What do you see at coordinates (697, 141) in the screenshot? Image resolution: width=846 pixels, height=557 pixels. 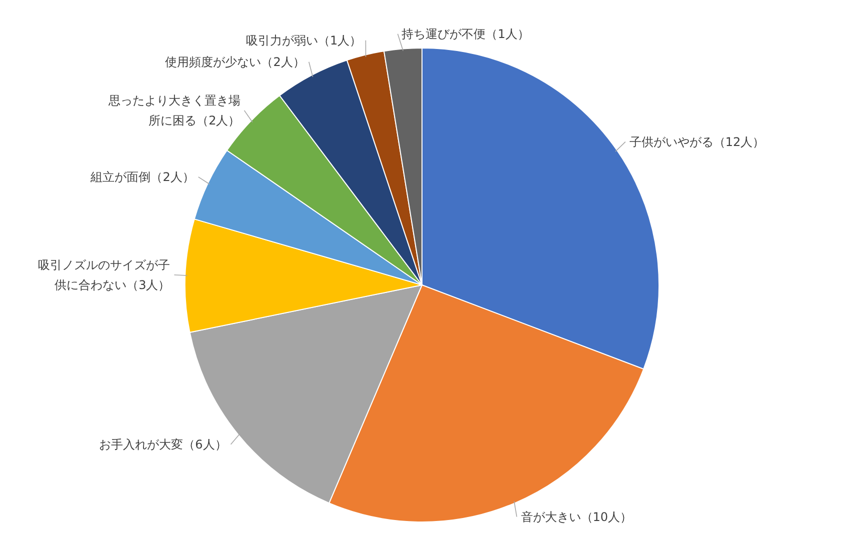 I see `slice-label: 子供がいやがる（12人）` at bounding box center [697, 141].